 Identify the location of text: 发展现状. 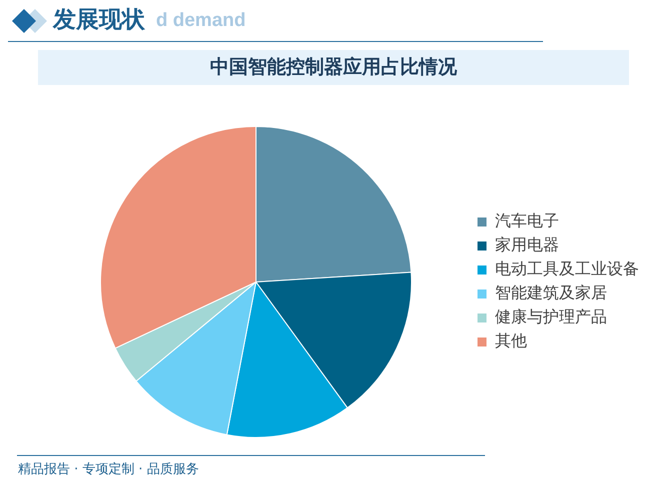
(99, 20).